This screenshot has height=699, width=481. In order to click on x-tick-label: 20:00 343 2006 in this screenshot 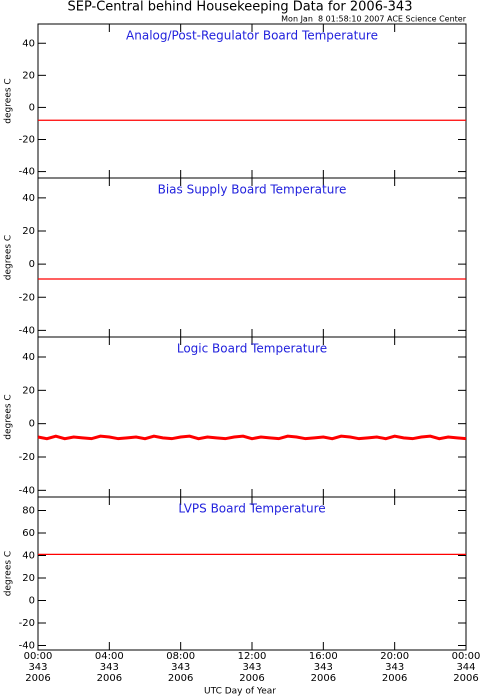, I will do `click(395, 667)`.